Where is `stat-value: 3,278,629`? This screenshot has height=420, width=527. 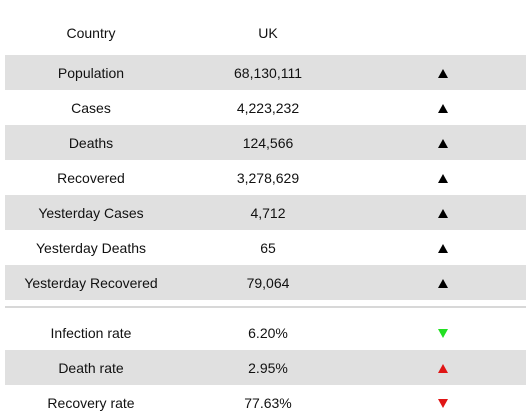
stat-value: 3,278,629 is located at coordinates (268, 177).